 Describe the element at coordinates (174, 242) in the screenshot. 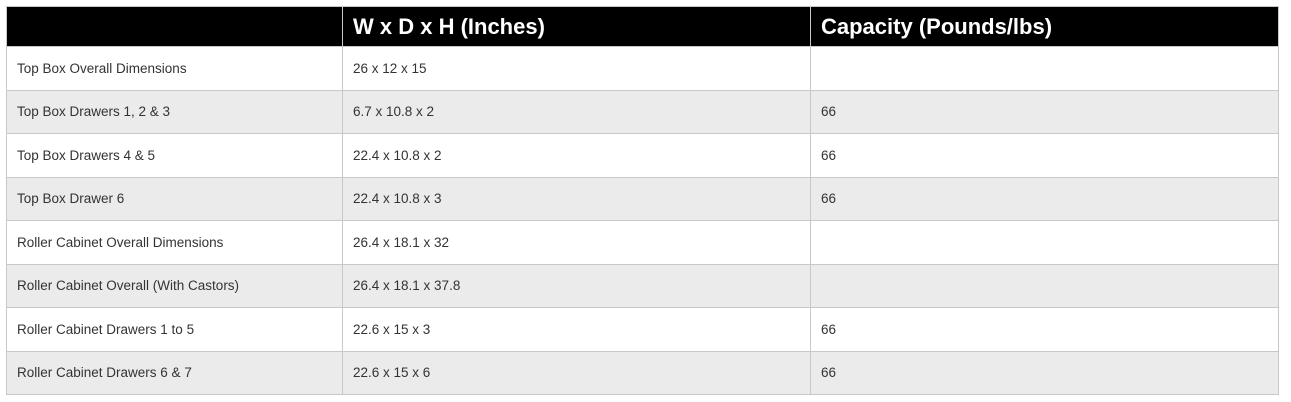

I see `table-cell: Roller Cabinet Overall Dimensions` at that location.